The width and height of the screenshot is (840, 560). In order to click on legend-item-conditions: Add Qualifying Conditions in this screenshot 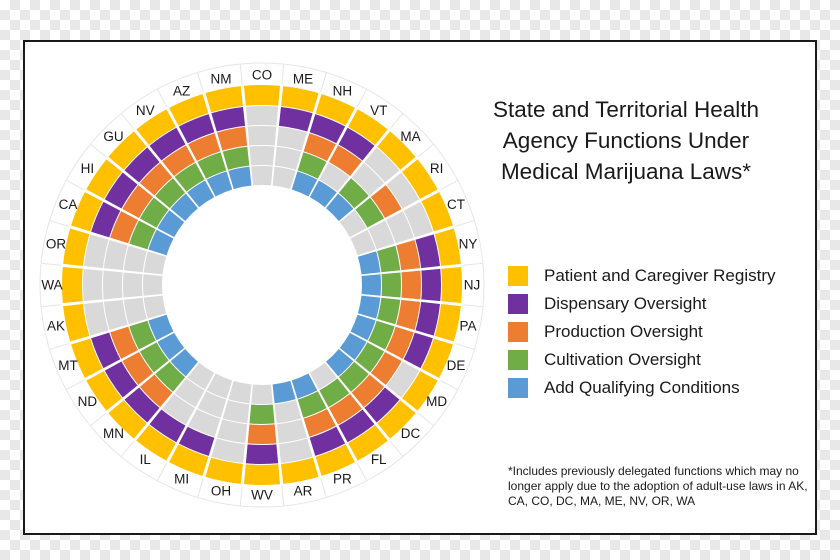, I will do `click(642, 388)`.